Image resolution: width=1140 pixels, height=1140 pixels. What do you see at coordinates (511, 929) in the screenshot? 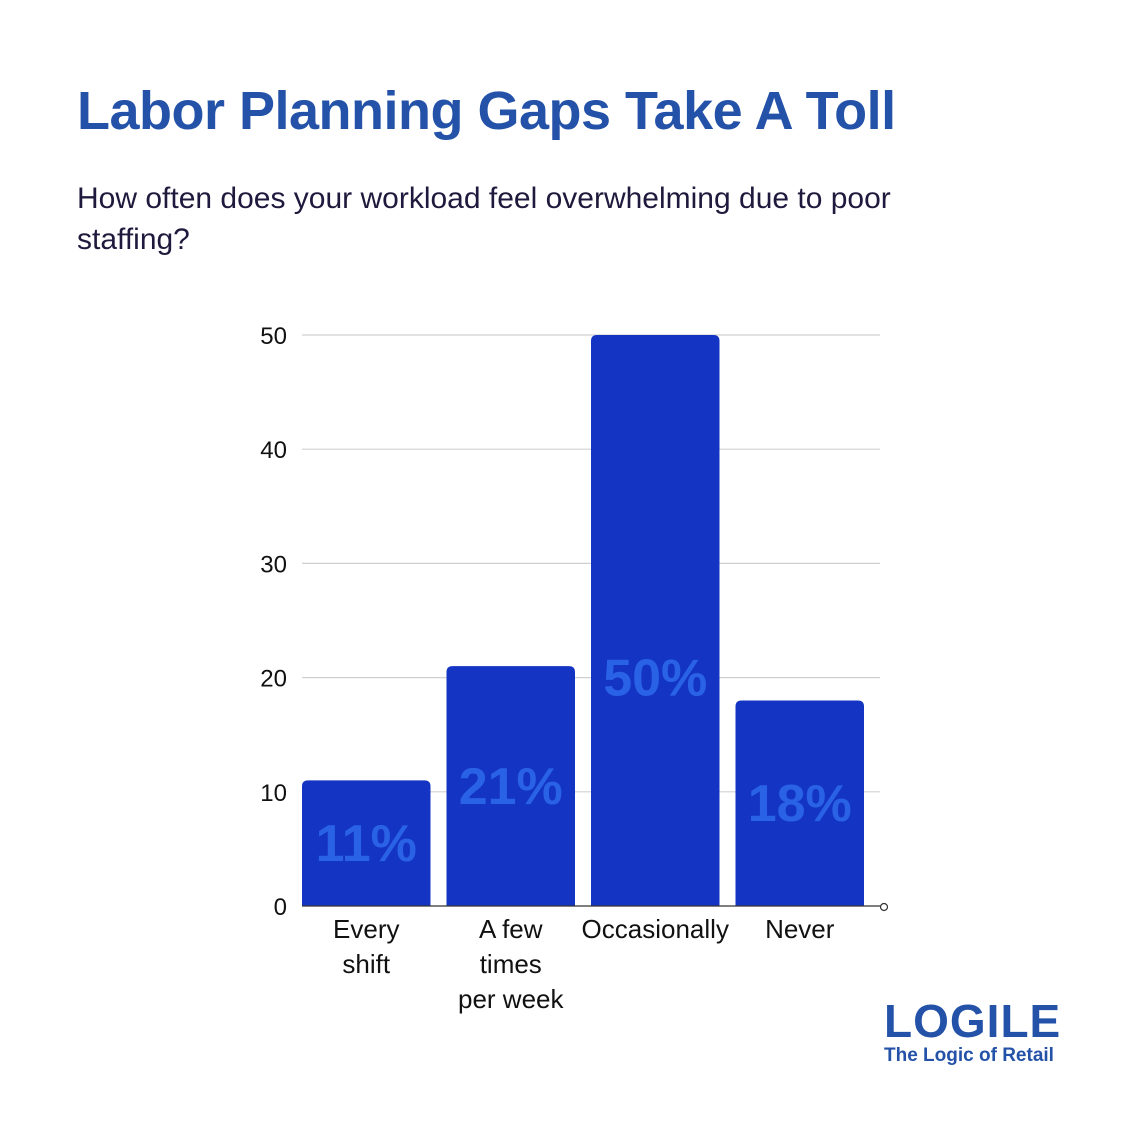
I see `x-tick-label: A few` at bounding box center [511, 929].